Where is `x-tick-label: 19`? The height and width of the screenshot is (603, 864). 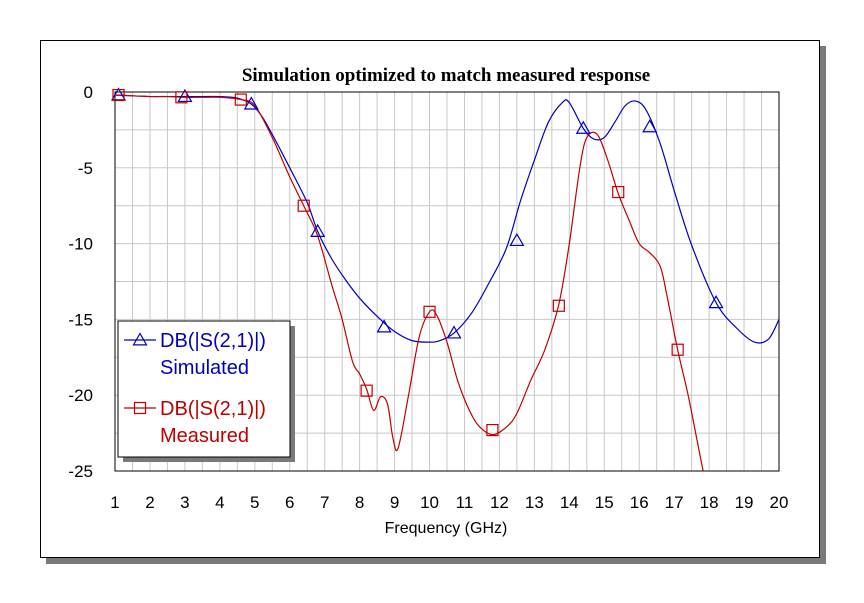 x-tick-label: 19 is located at coordinates (744, 502).